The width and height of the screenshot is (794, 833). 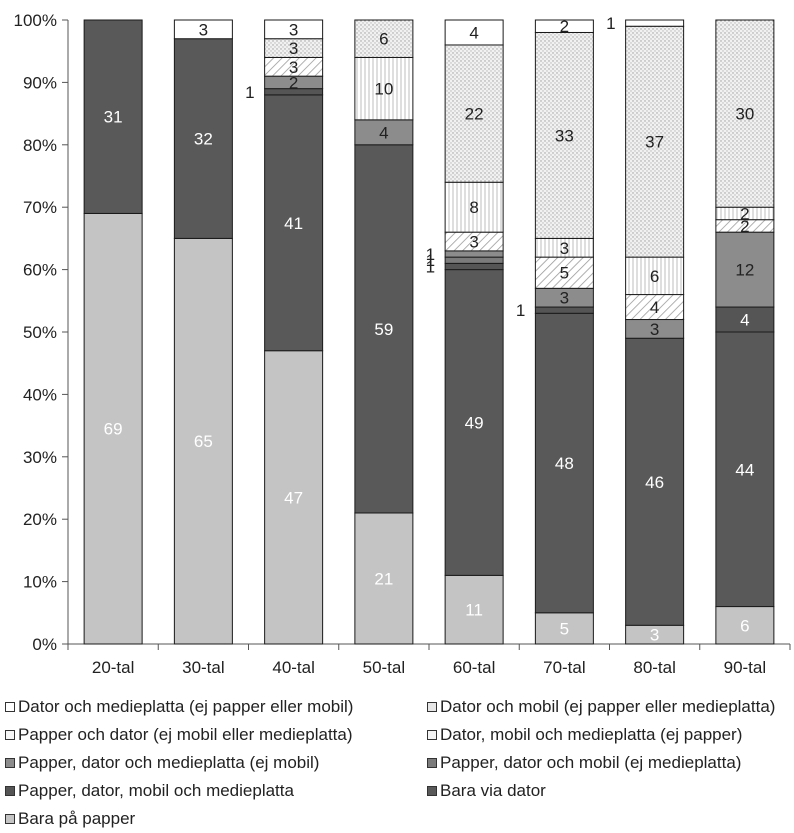 I want to click on x-tick-label: 90-tal, so click(x=745, y=667).